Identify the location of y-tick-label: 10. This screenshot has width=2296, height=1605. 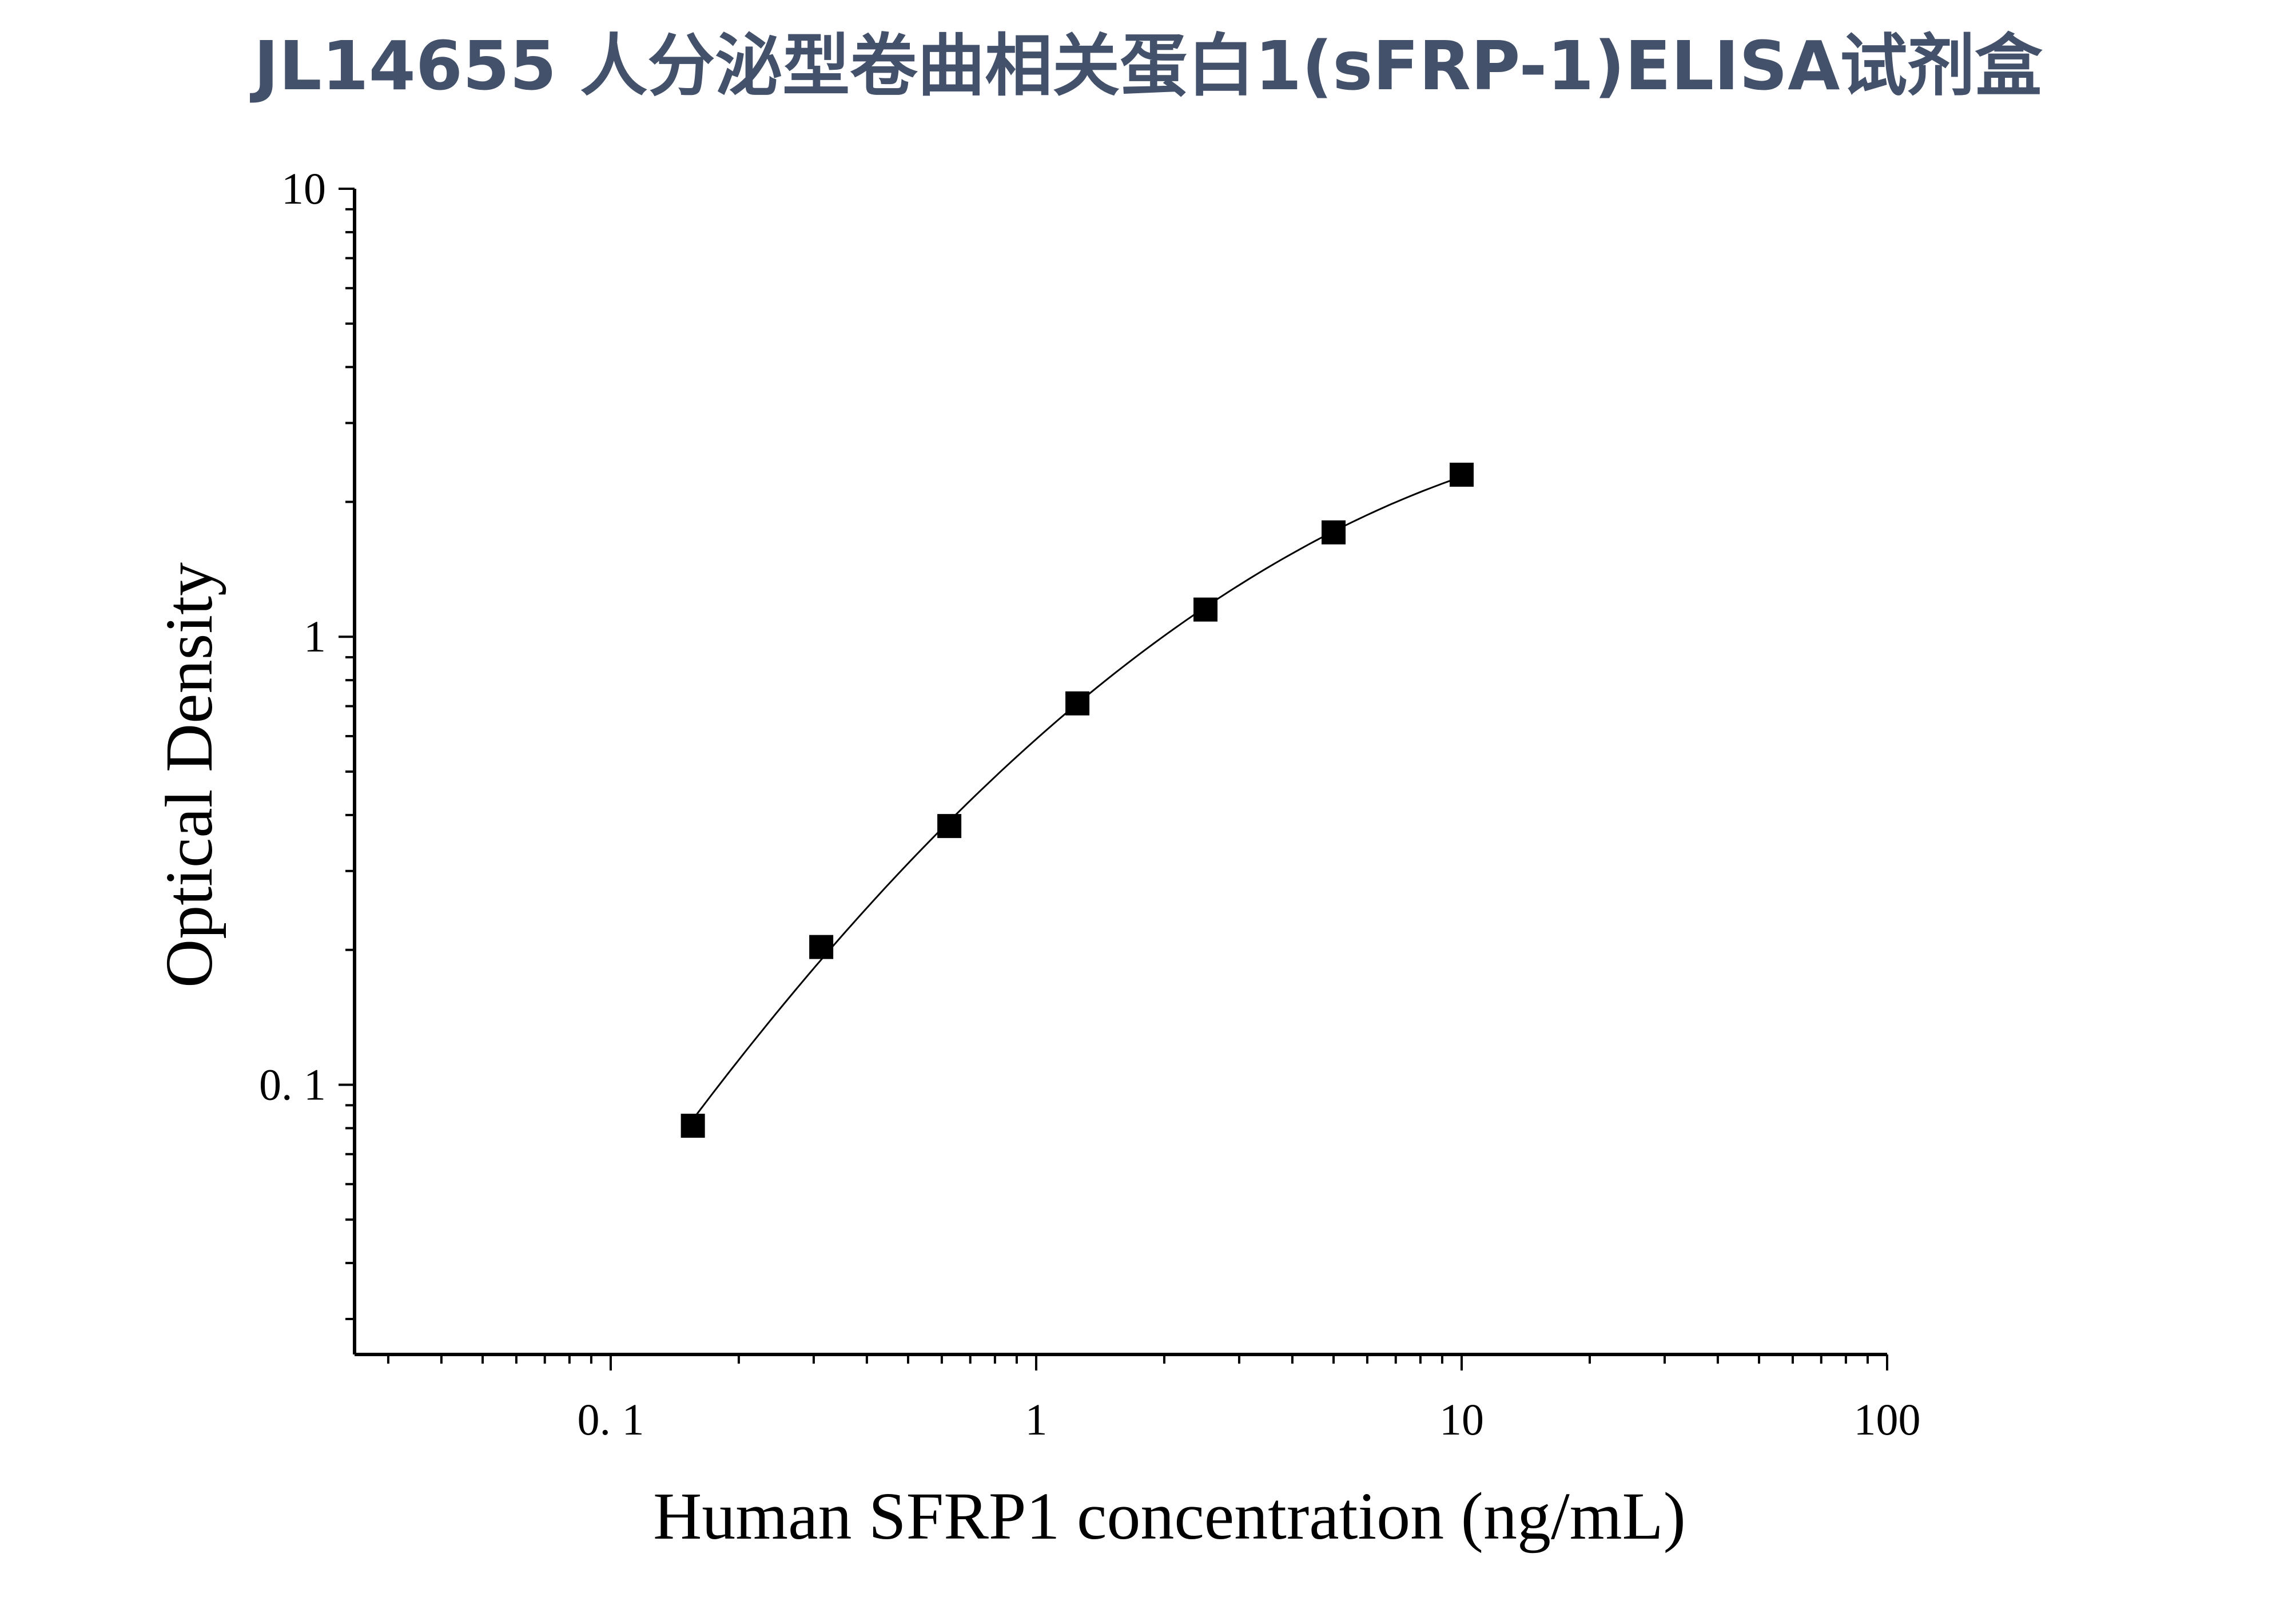
(304, 188).